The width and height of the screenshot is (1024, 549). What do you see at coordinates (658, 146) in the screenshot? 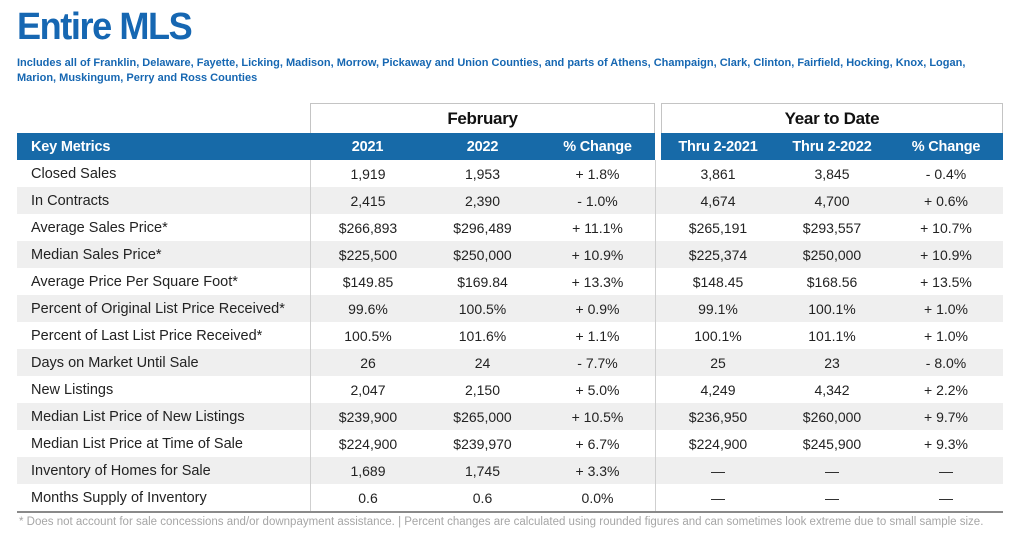
I see `column-header-gap` at bounding box center [658, 146].